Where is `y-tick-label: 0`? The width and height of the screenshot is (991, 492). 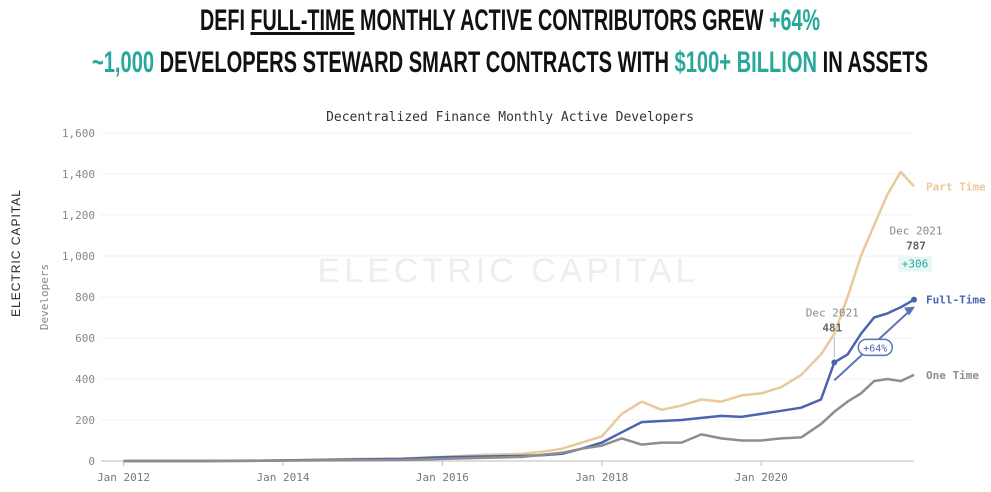 y-tick-label: 0 is located at coordinates (91, 461).